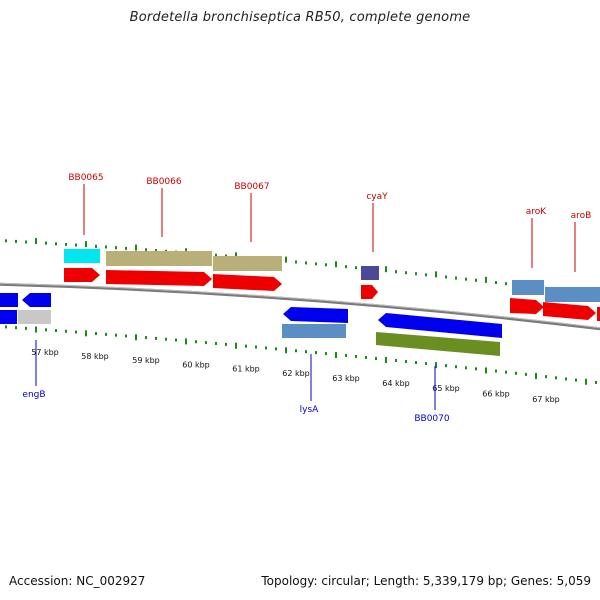  What do you see at coordinates (82, 256) in the screenshot?
I see `feature-bb0065-gene` at bounding box center [82, 256].